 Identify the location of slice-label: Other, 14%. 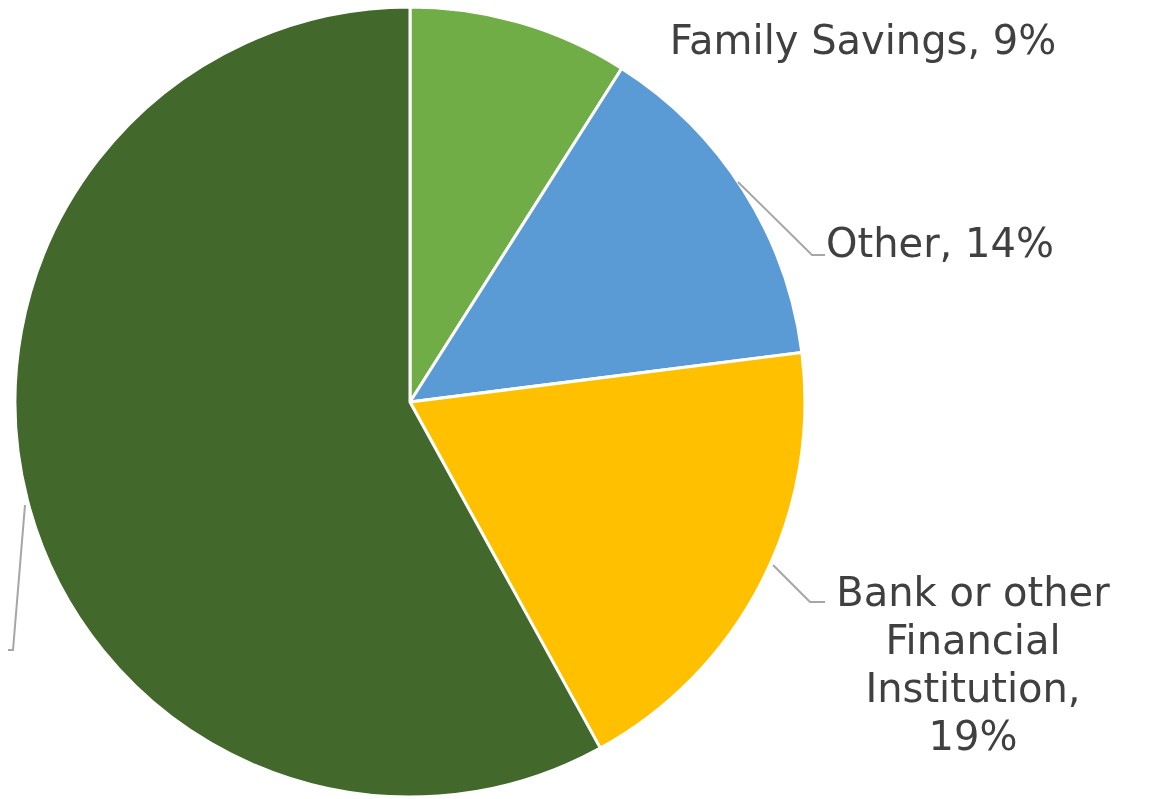
(940, 243).